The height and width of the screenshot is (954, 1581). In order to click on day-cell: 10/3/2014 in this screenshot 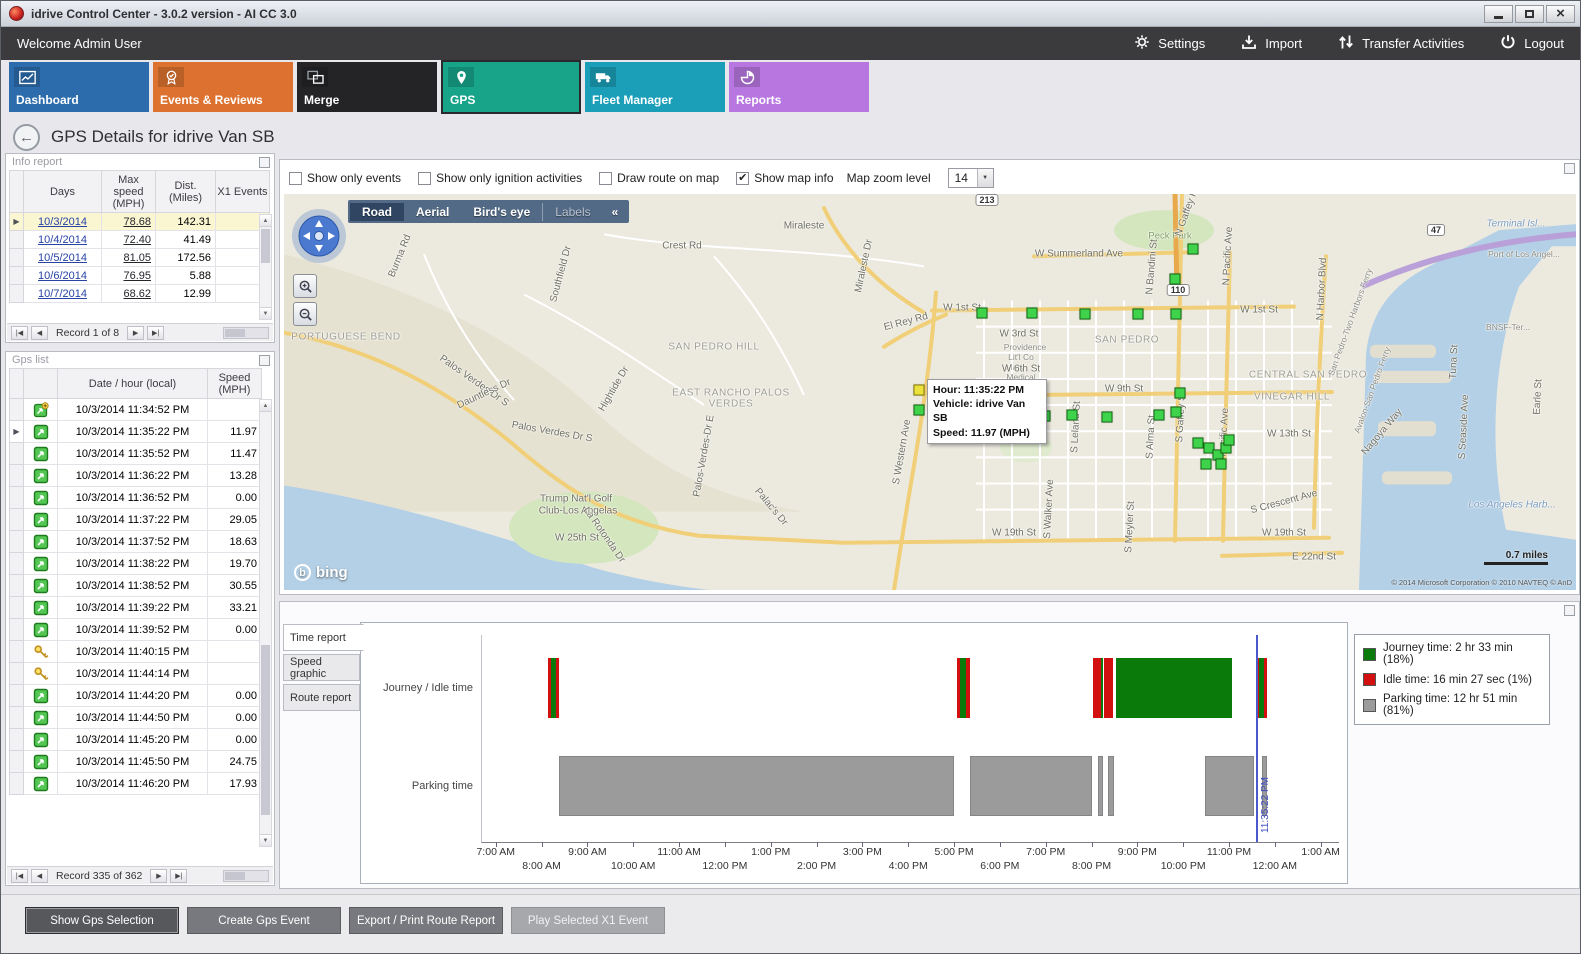, I will do `click(62, 221)`.